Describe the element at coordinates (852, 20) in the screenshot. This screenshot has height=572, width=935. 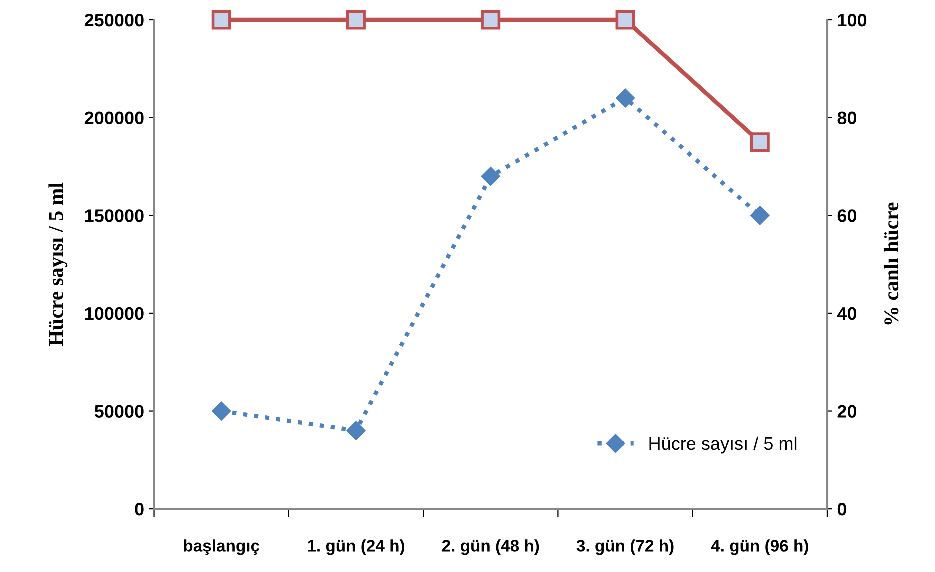
I see `y2-tick-label: 100` at that location.